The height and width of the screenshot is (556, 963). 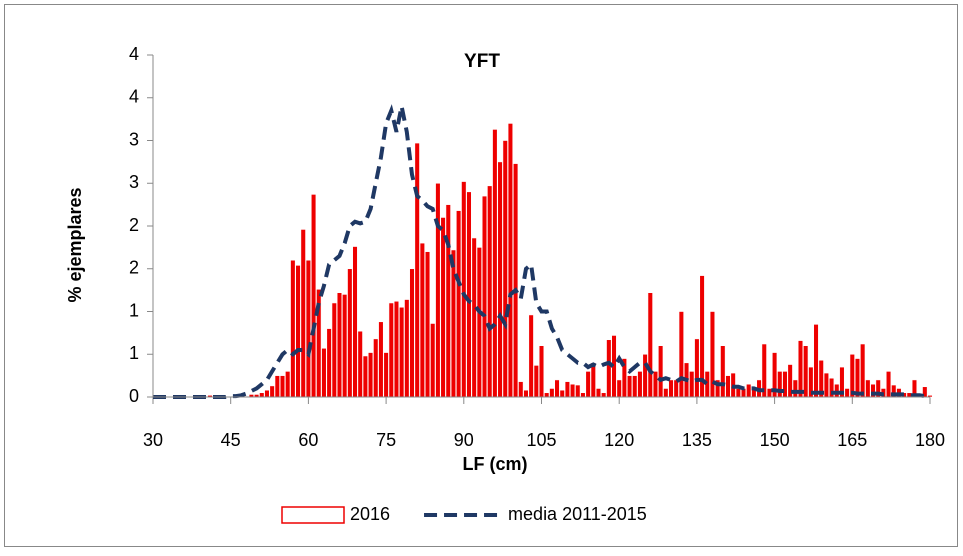 What do you see at coordinates (308, 440) in the screenshot?
I see `x-tick-label: 60` at bounding box center [308, 440].